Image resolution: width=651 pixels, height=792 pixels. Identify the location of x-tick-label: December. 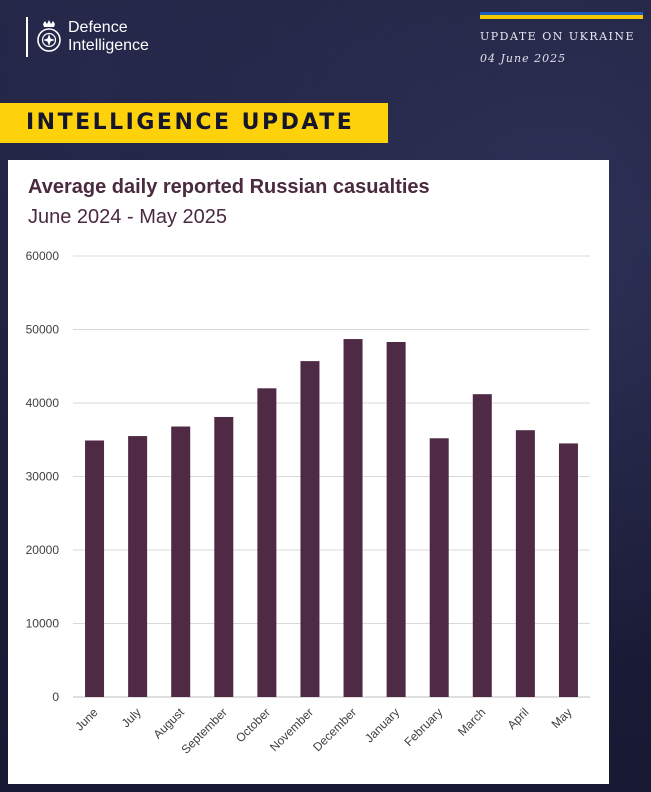
(334, 729).